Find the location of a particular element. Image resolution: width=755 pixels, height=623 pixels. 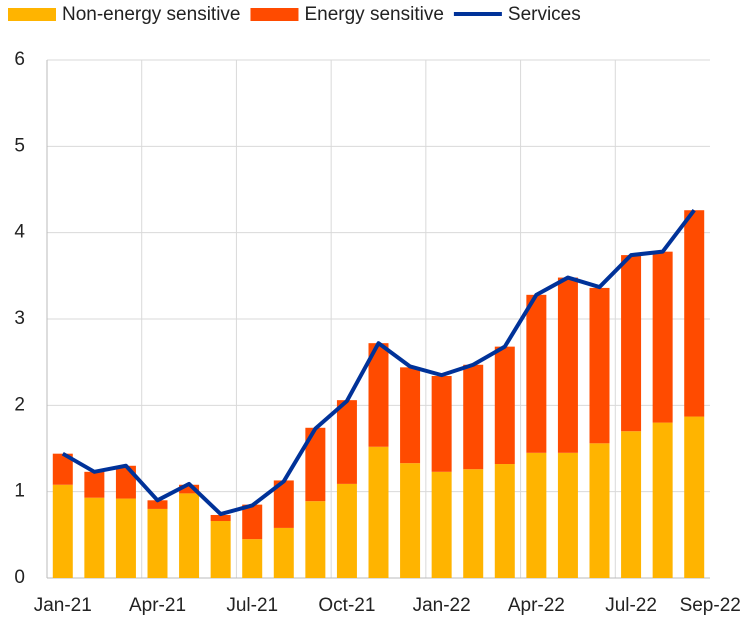

y-tick-label: 5 is located at coordinates (19, 145).